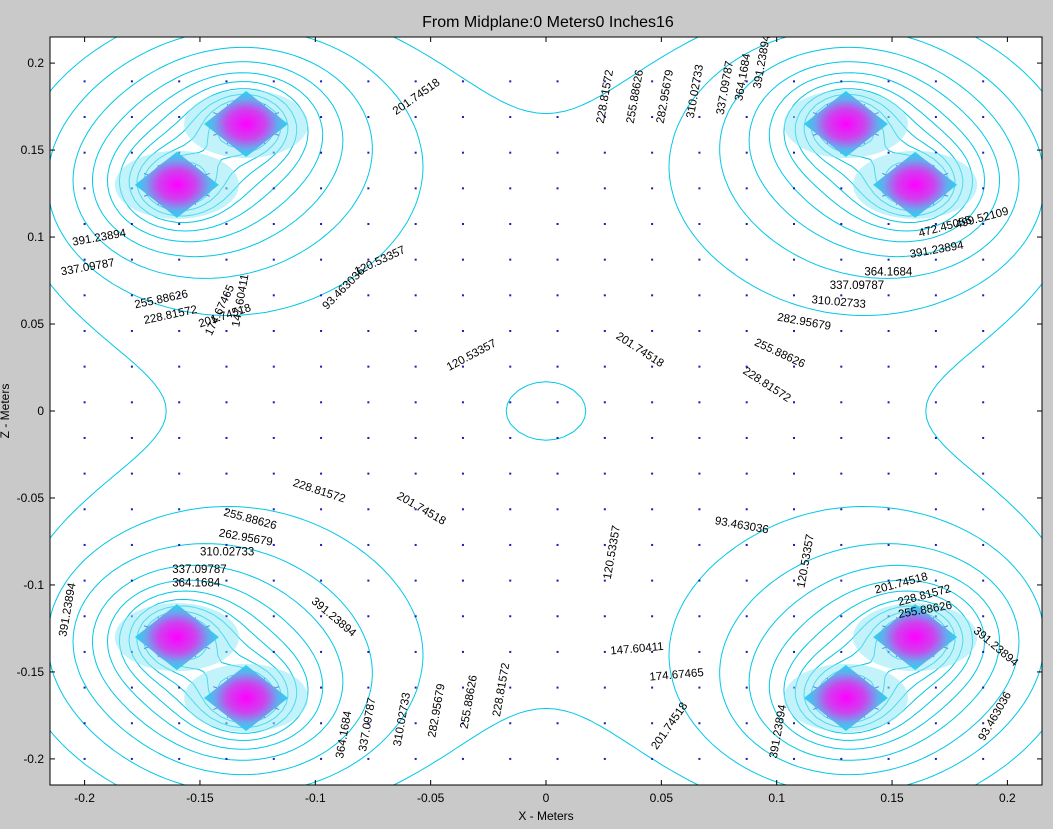  What do you see at coordinates (662, 798) in the screenshot?
I see `x-tick-label: 0.05` at bounding box center [662, 798].